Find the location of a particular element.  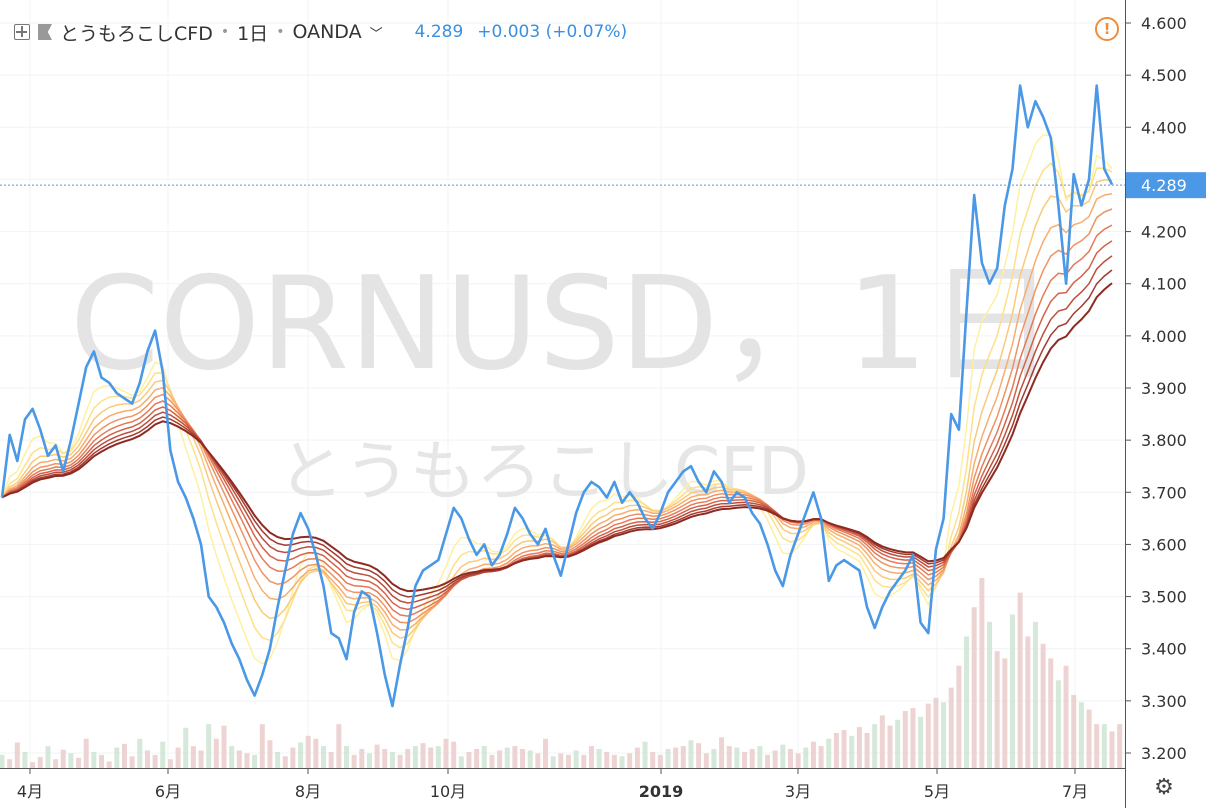

price-axis-label: 3.600 is located at coordinates (1164, 544).